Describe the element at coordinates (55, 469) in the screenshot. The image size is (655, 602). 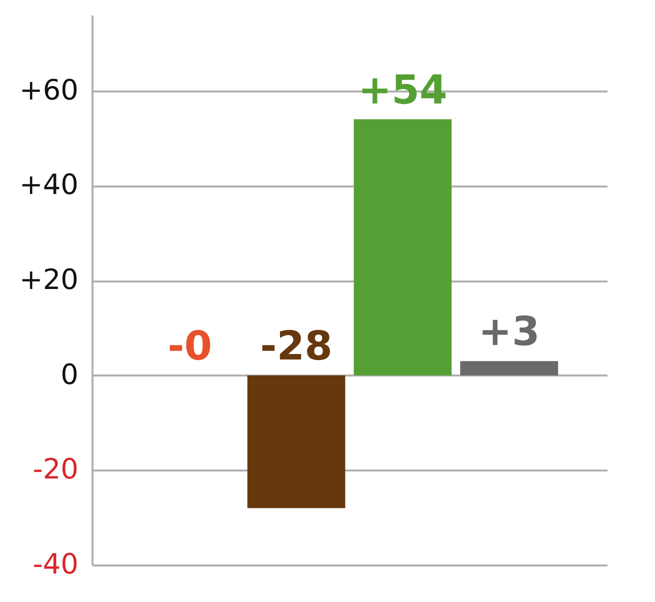
I see `y-tick-label: -20` at that location.